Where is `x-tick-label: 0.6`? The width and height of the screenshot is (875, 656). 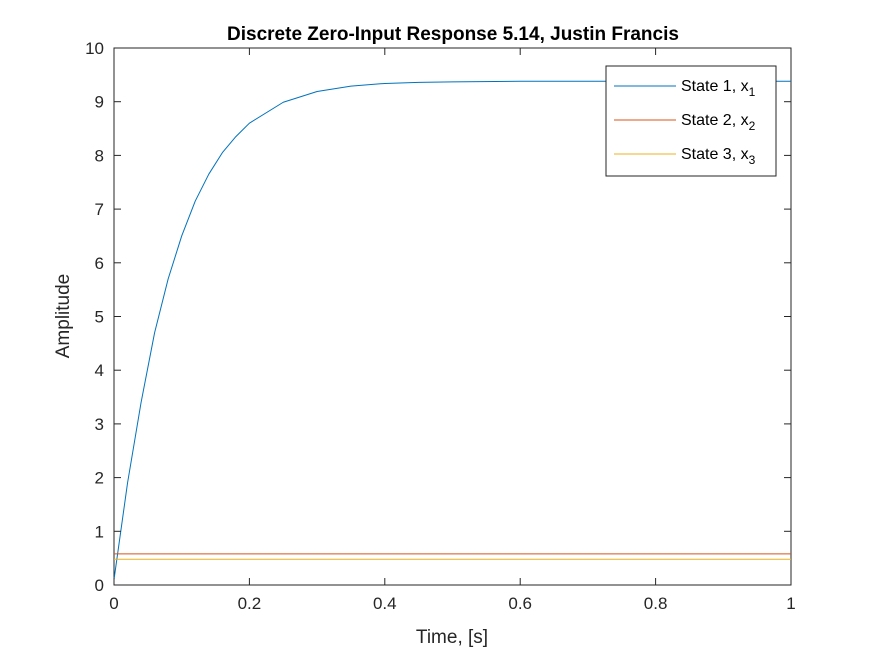
x-tick-label: 0.6 is located at coordinates (520, 603).